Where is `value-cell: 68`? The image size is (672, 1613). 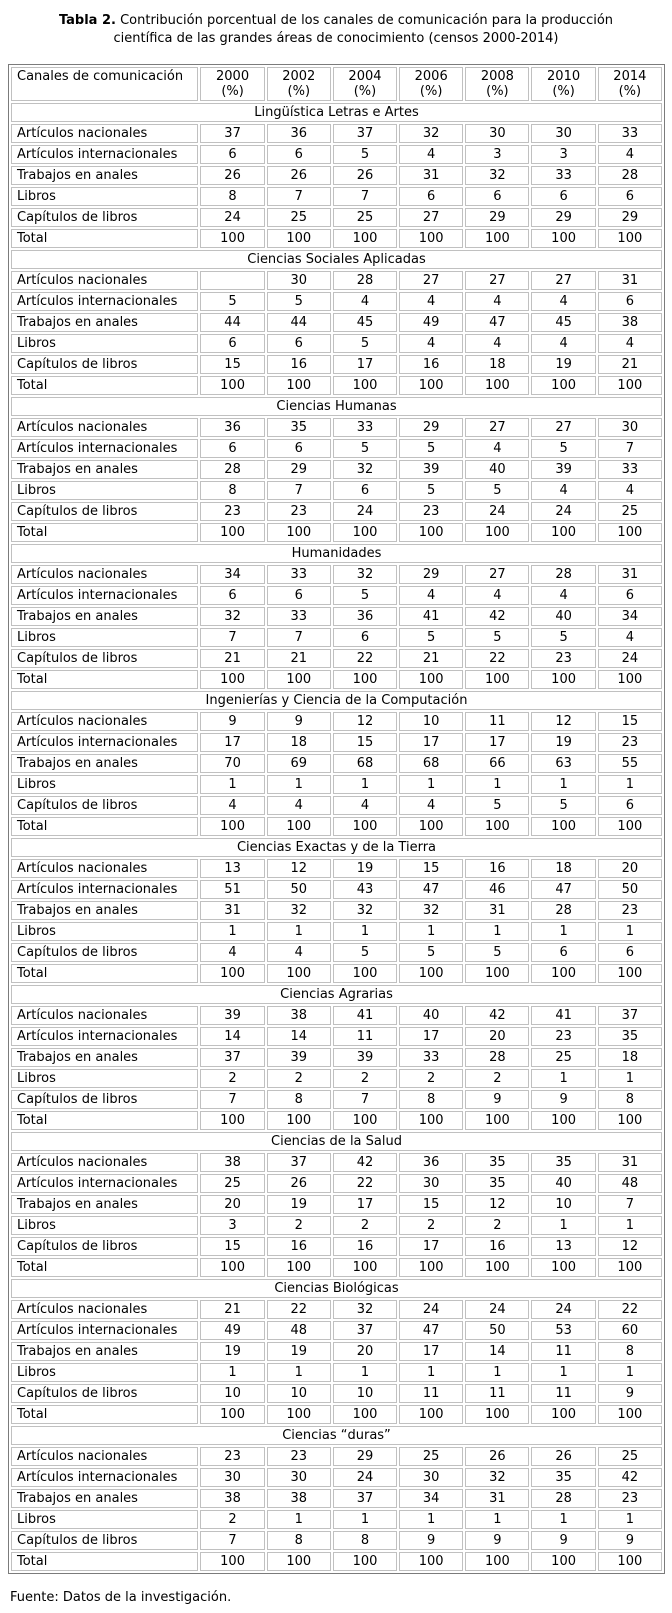
value-cell: 68 is located at coordinates (365, 764).